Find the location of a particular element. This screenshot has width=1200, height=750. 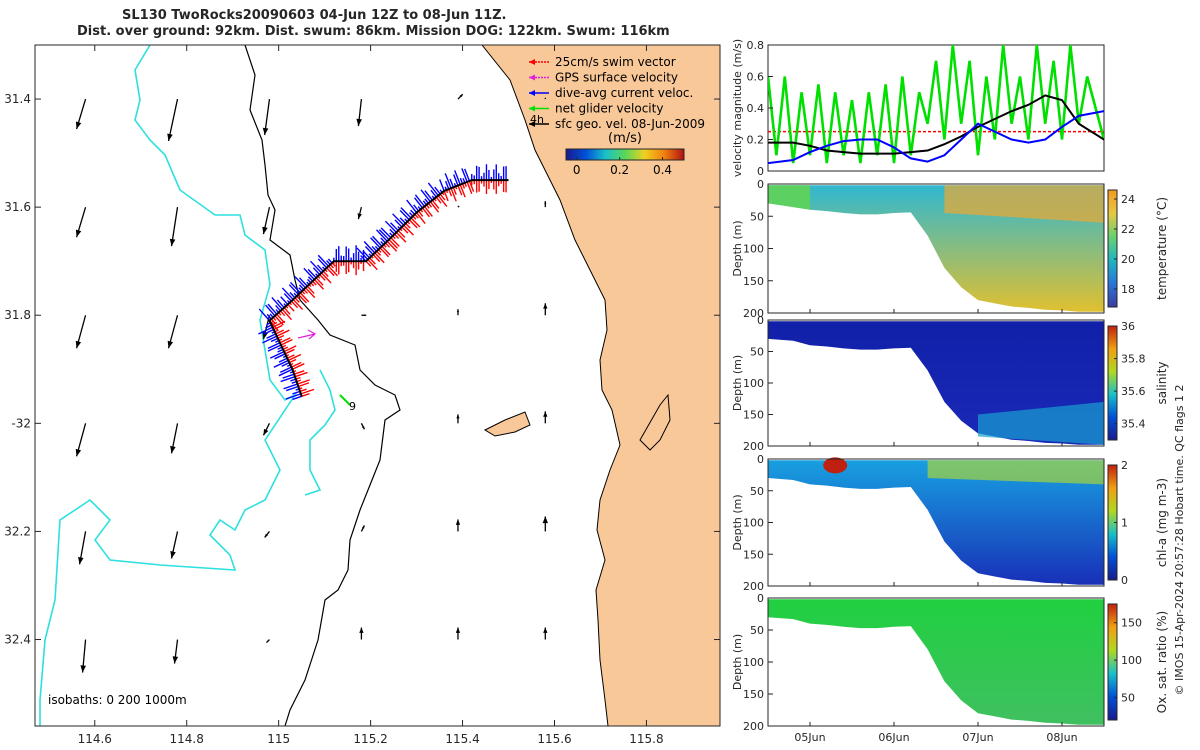

temperature-colorbar-tick-label: 24 is located at coordinates (1128, 199).